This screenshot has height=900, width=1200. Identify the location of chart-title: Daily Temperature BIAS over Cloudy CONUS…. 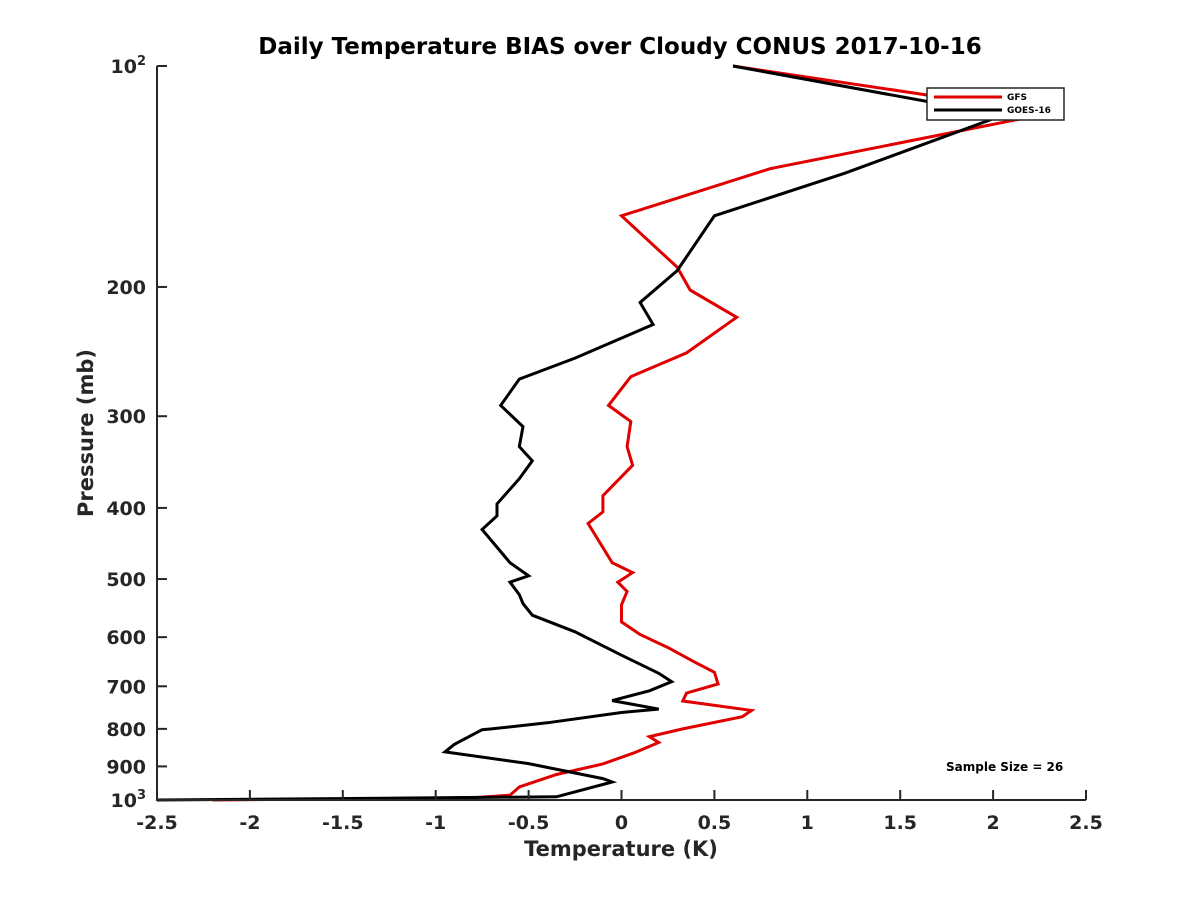
(619, 47).